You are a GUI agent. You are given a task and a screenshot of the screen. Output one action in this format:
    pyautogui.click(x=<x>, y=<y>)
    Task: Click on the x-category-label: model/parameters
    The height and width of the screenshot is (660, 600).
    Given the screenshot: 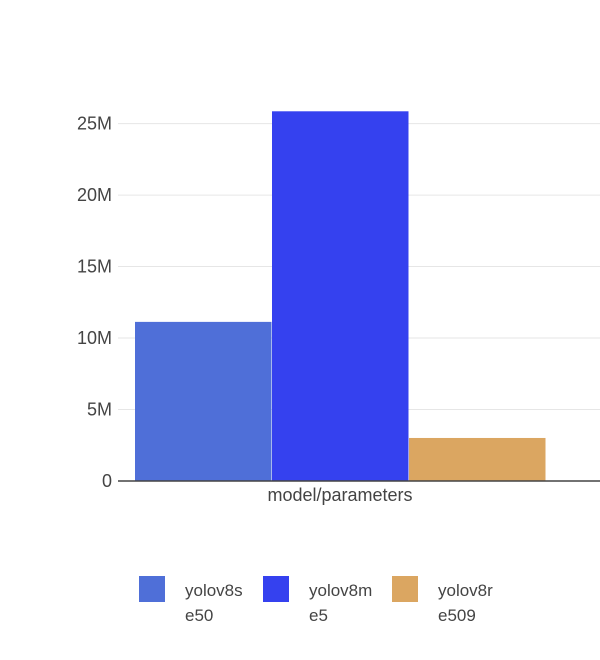 What is the action you would take?
    pyautogui.click(x=339, y=495)
    